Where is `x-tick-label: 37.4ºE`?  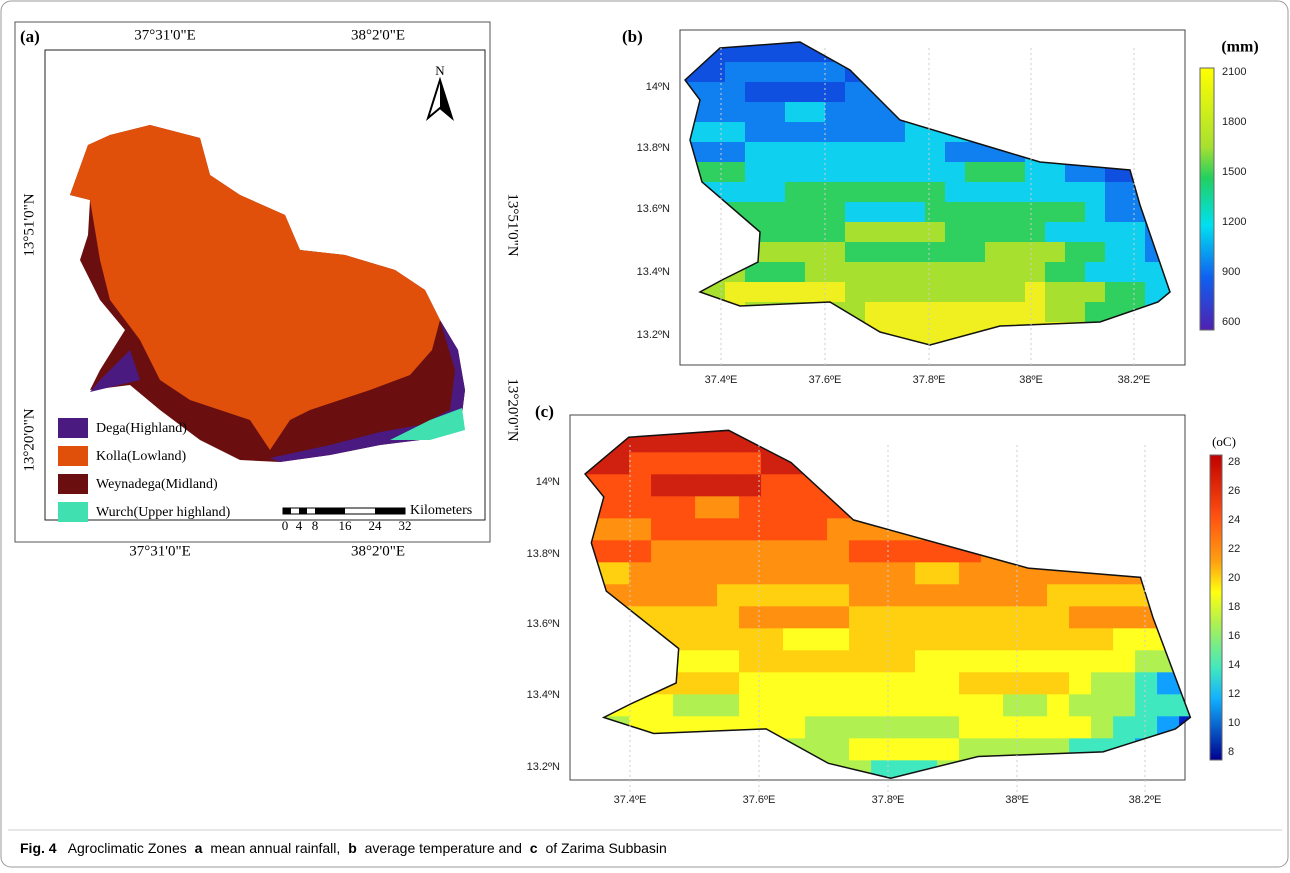
x-tick-label: 37.4ºE is located at coordinates (721, 380).